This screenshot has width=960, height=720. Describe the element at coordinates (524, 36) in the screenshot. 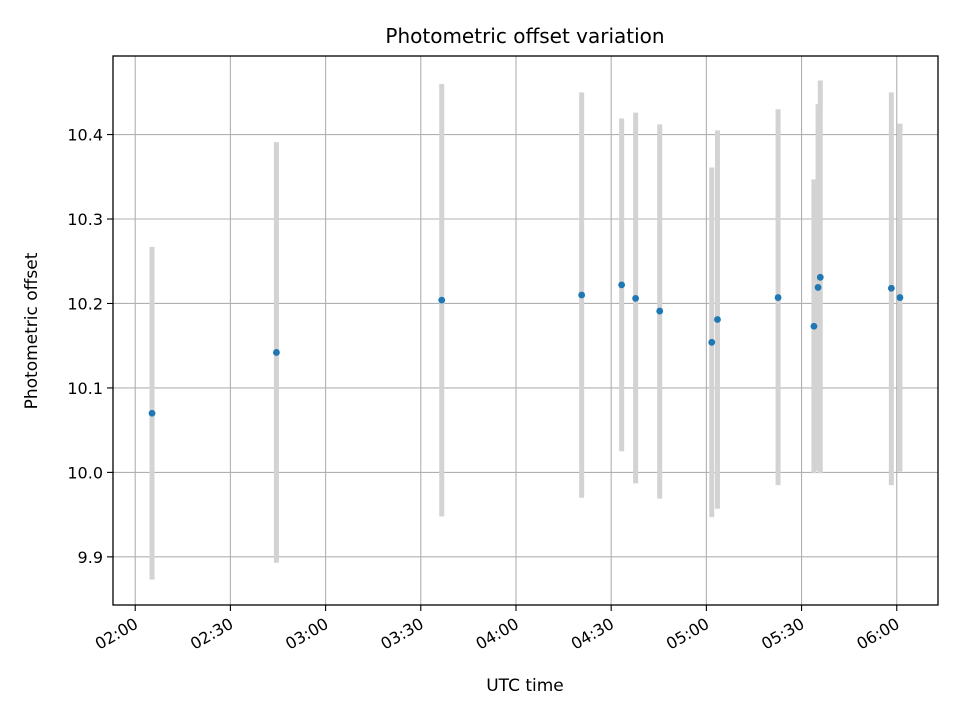

I see `chart-title: Photometric offset variation` at that location.